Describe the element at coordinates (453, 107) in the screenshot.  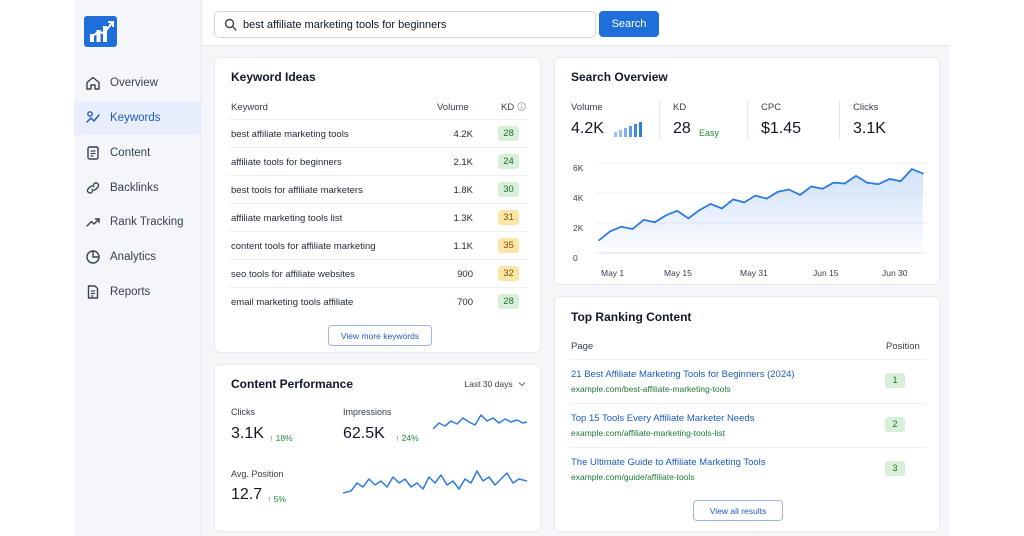
I see `column-header-volume: Volume` at that location.